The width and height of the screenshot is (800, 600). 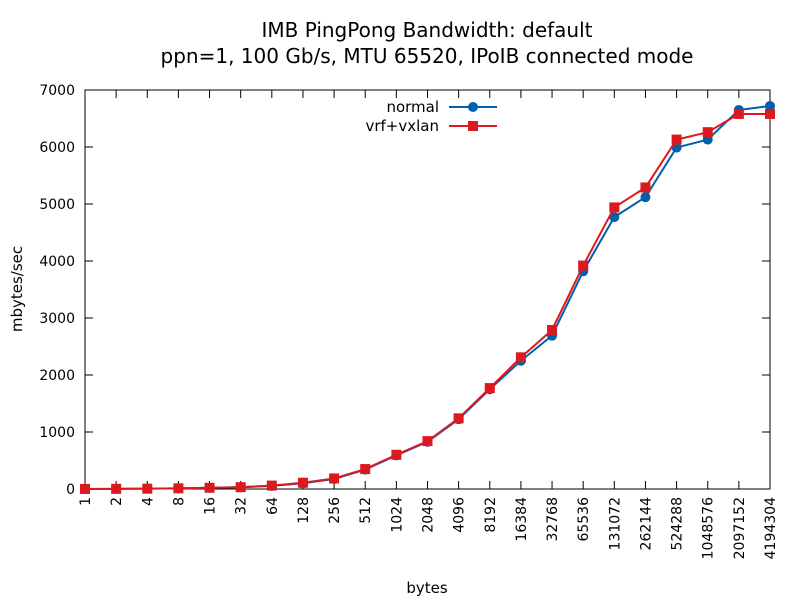 What do you see at coordinates (148, 501) in the screenshot?
I see `x-tick-label: 4` at bounding box center [148, 501].